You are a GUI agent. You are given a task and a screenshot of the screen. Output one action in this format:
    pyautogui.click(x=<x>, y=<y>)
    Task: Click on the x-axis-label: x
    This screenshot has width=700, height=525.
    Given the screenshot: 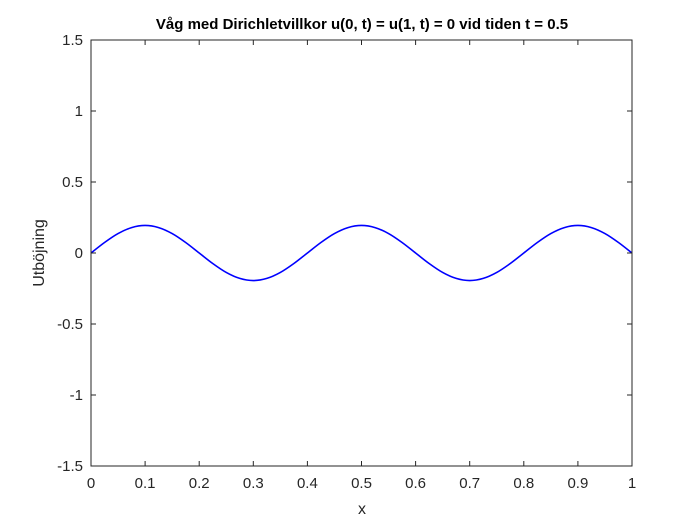 What is the action you would take?
    pyautogui.click(x=362, y=509)
    